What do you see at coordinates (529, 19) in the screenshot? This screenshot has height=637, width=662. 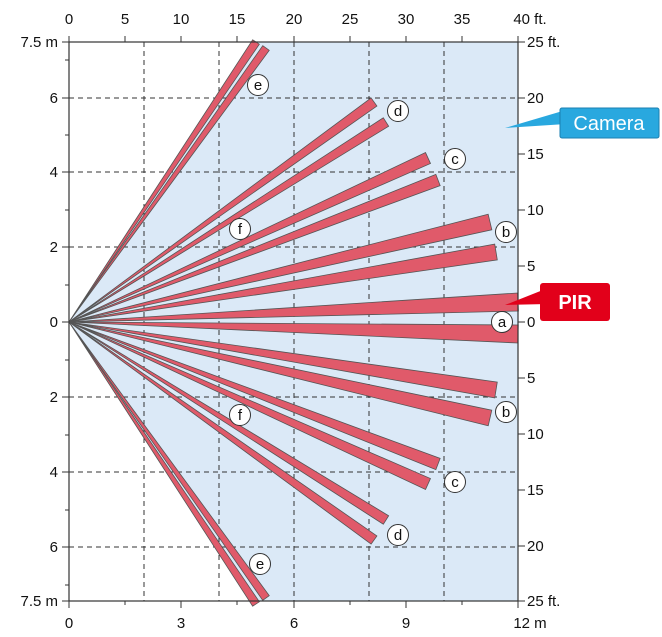 I see `top-ft-label: 40 ft.` at bounding box center [529, 19].